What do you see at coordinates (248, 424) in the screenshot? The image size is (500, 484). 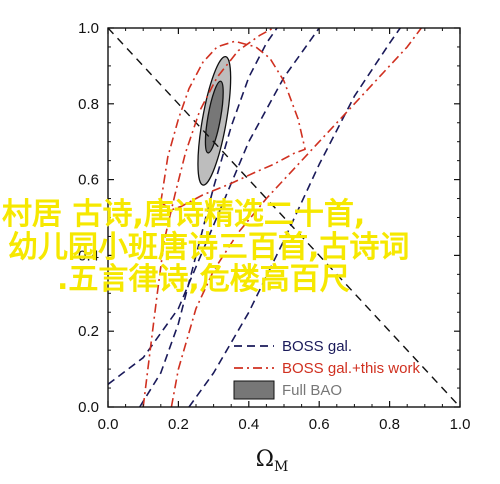 I see `x-tick-label: 0.4` at bounding box center [248, 424].